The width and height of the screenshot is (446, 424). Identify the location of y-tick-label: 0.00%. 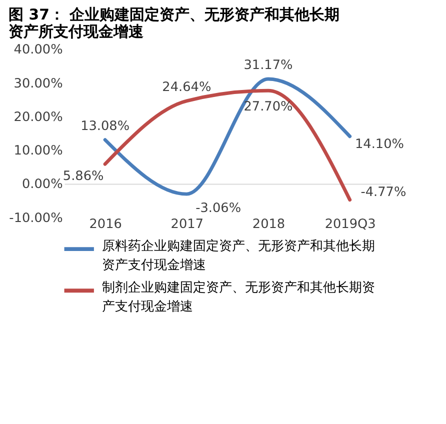
(42, 184).